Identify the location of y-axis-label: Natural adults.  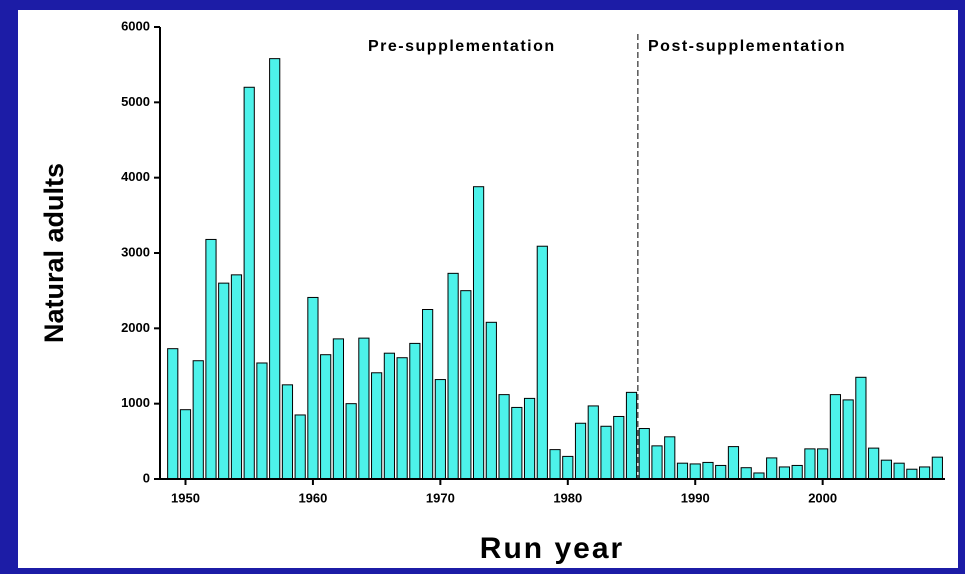
(54, 253).